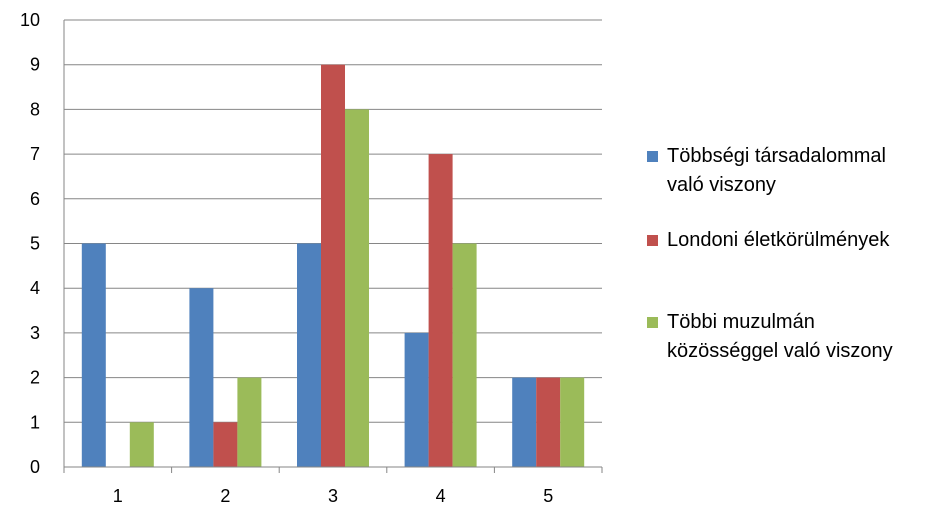  I want to click on y-tick-label: 0, so click(35, 467).